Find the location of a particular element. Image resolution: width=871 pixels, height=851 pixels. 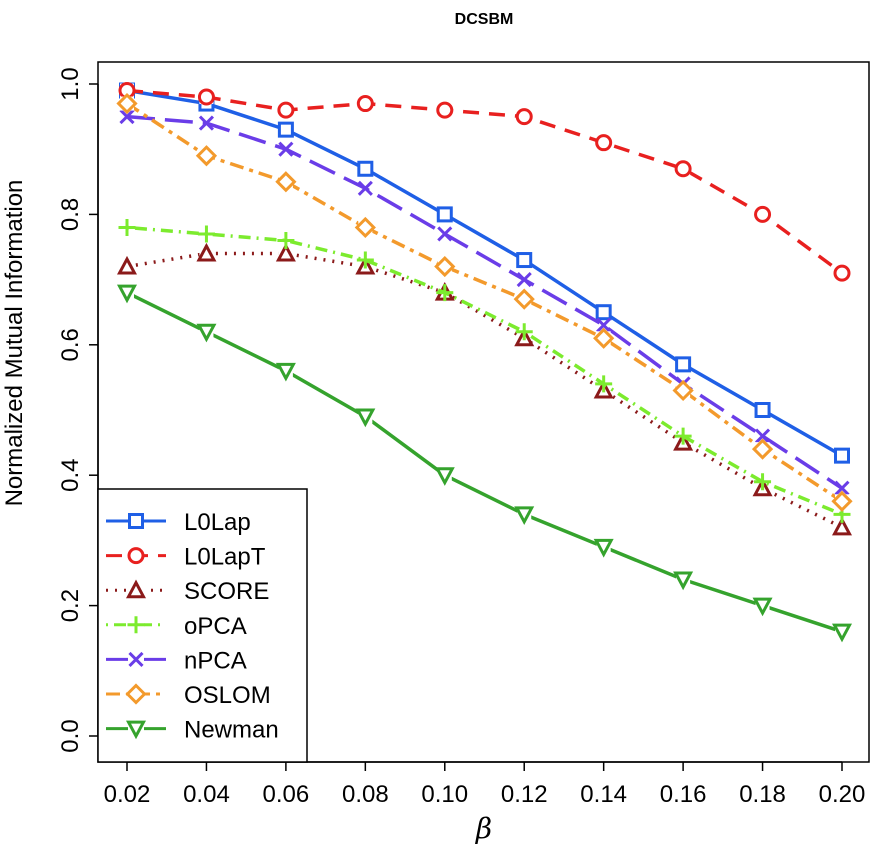

legend-marker-oslom is located at coordinates (136, 694).